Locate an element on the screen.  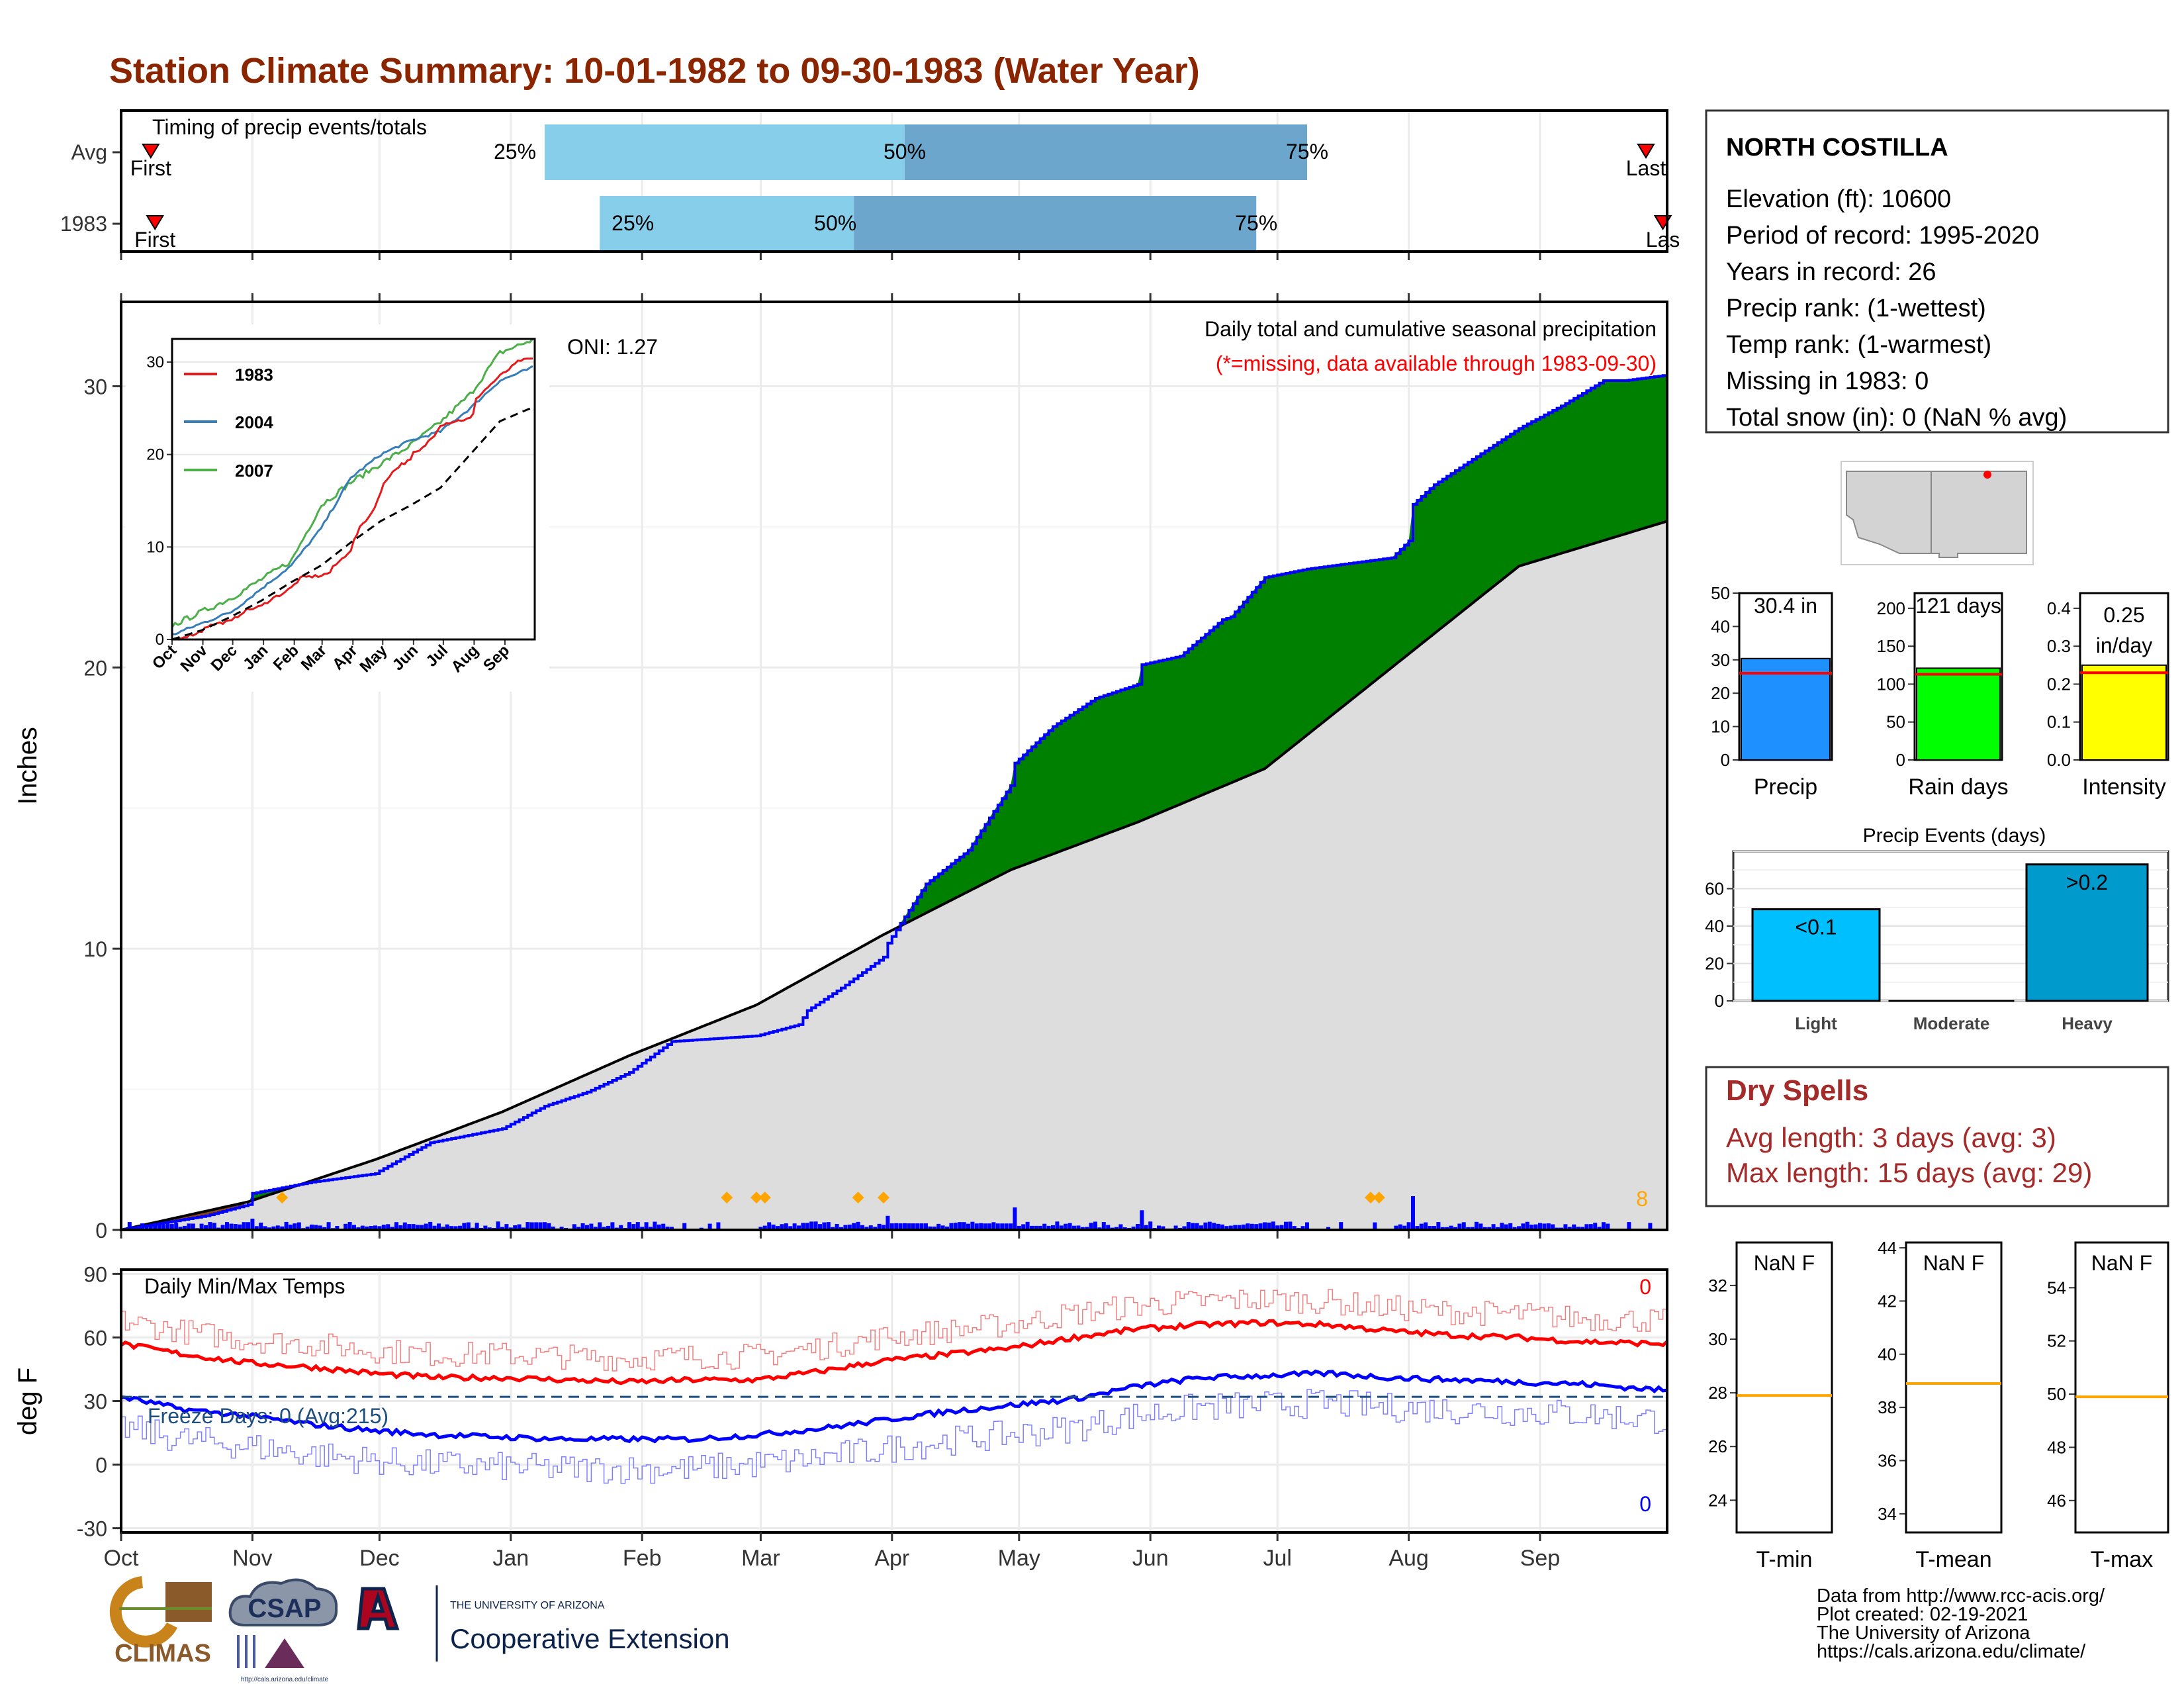
temp-box-label: T-mean is located at coordinates (1953, 1559).